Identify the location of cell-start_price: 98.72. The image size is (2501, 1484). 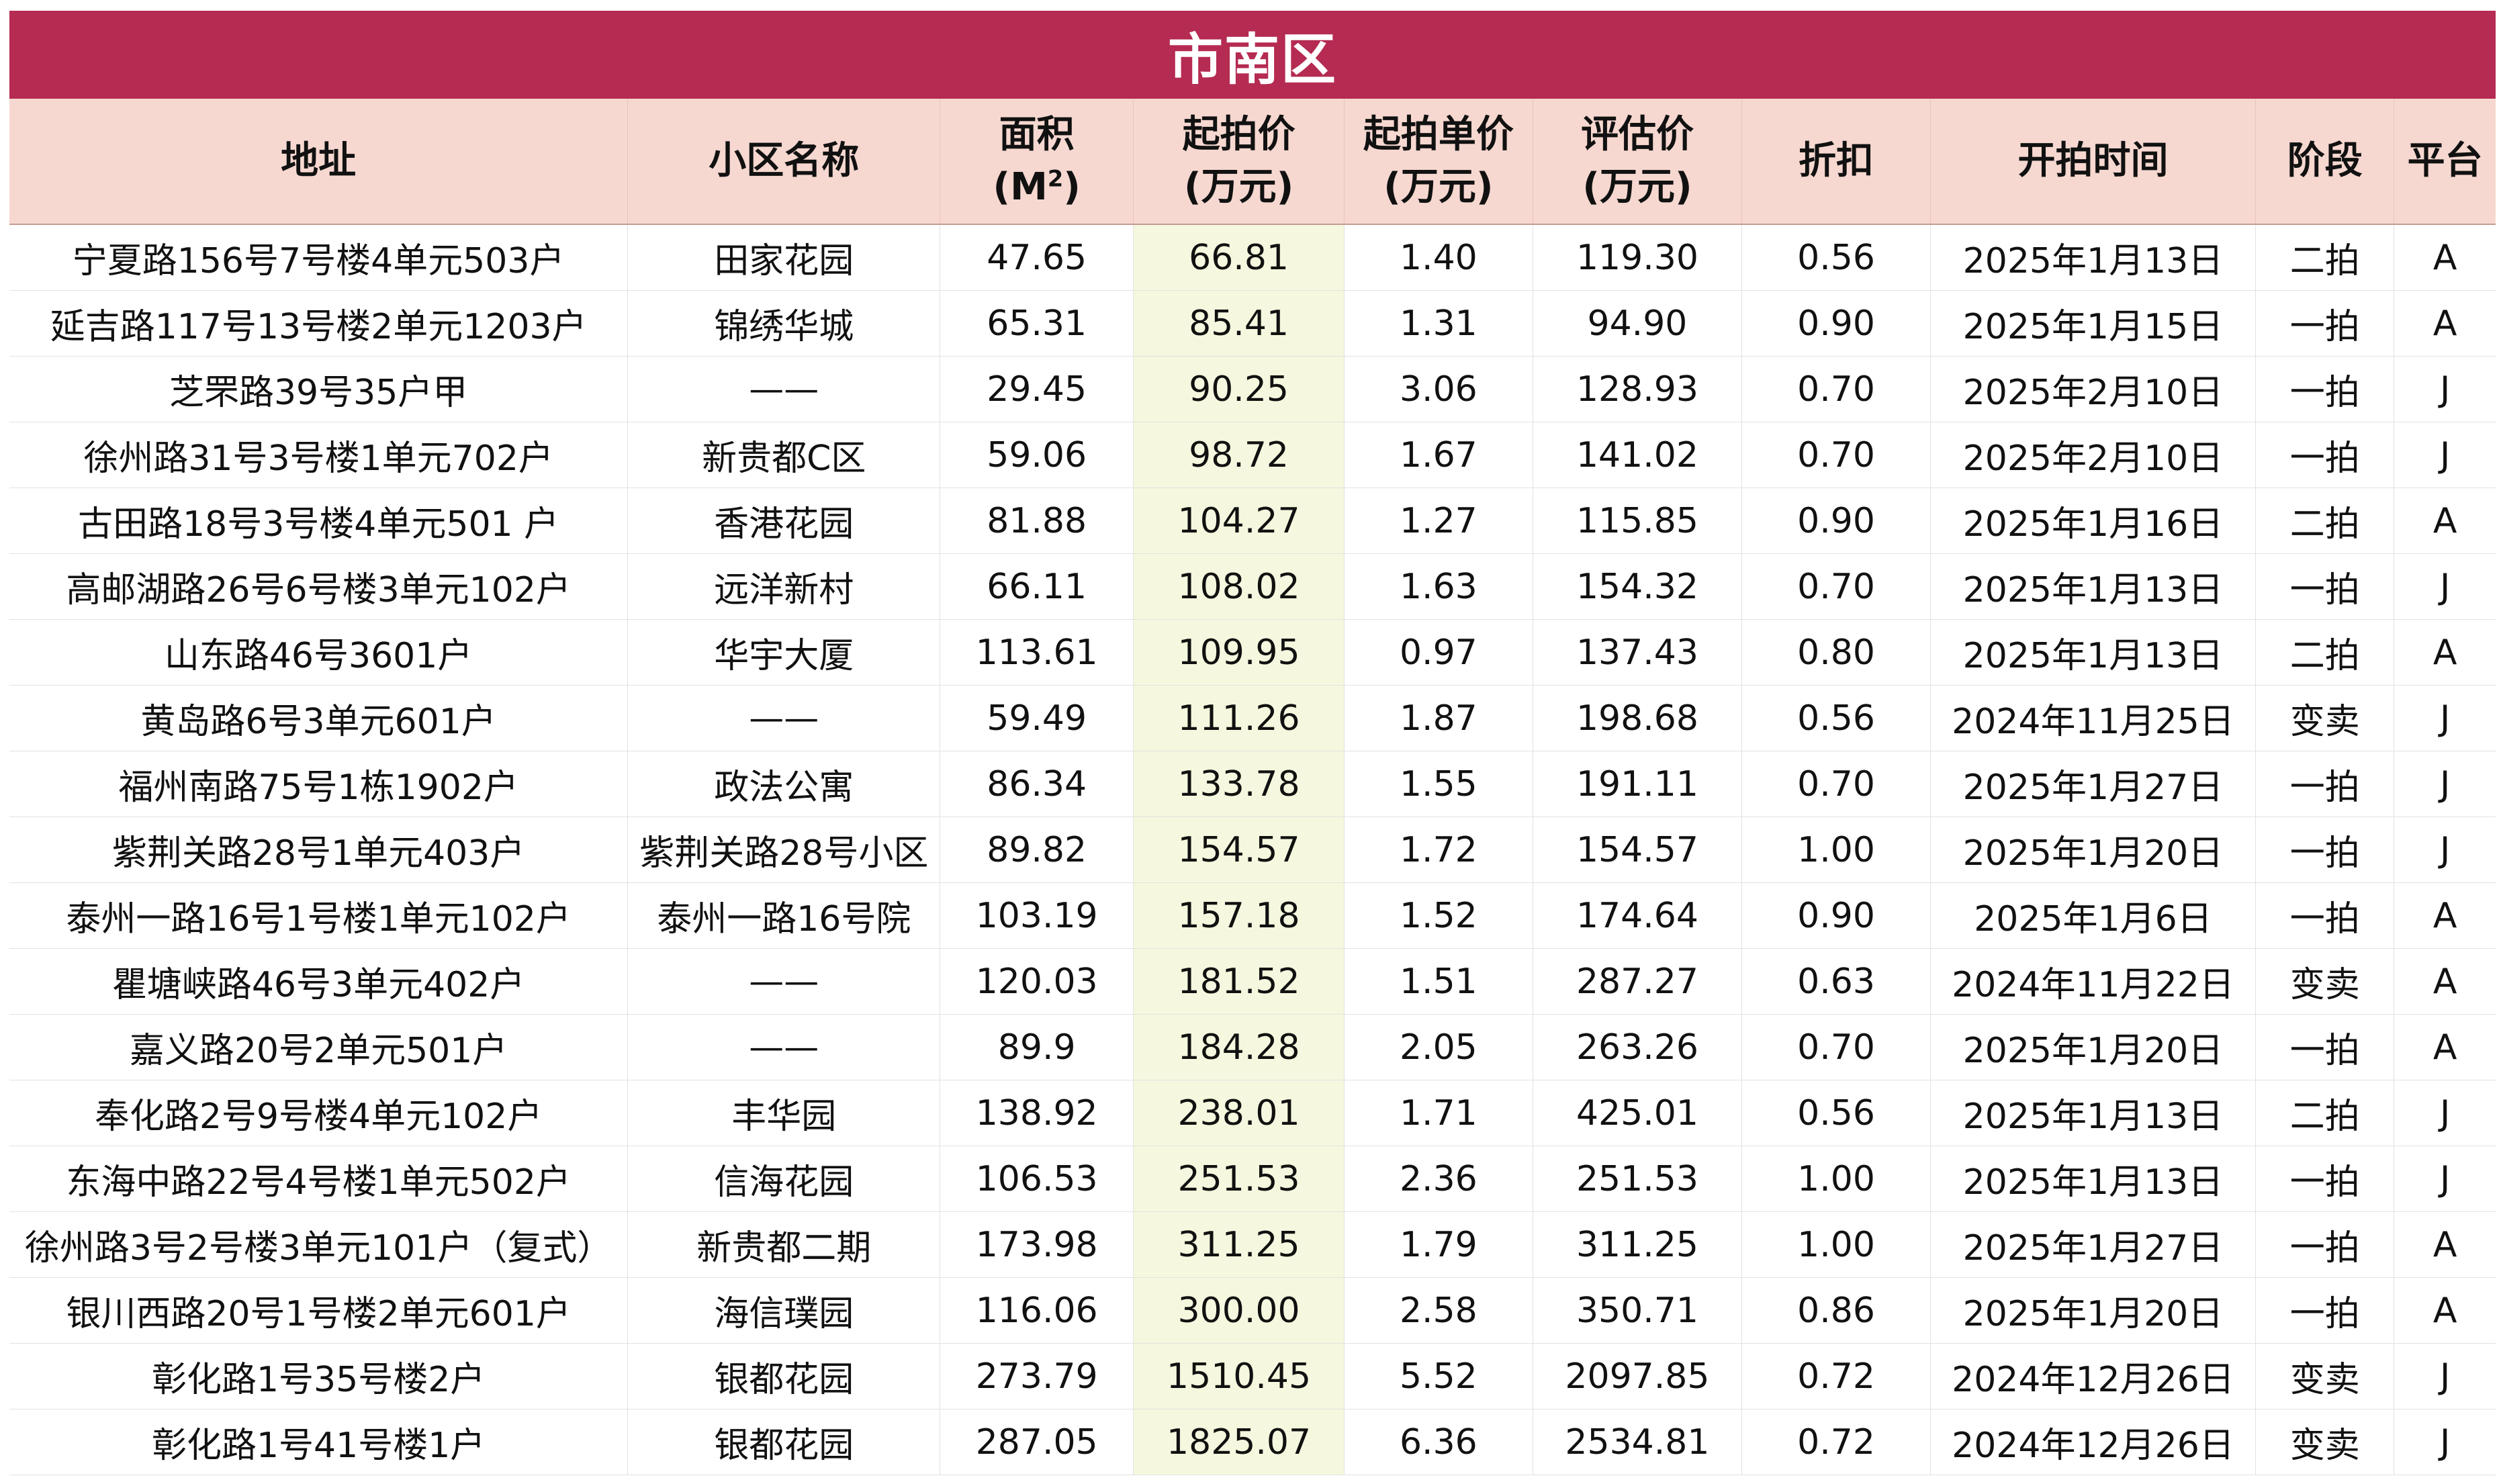
(1239, 455).